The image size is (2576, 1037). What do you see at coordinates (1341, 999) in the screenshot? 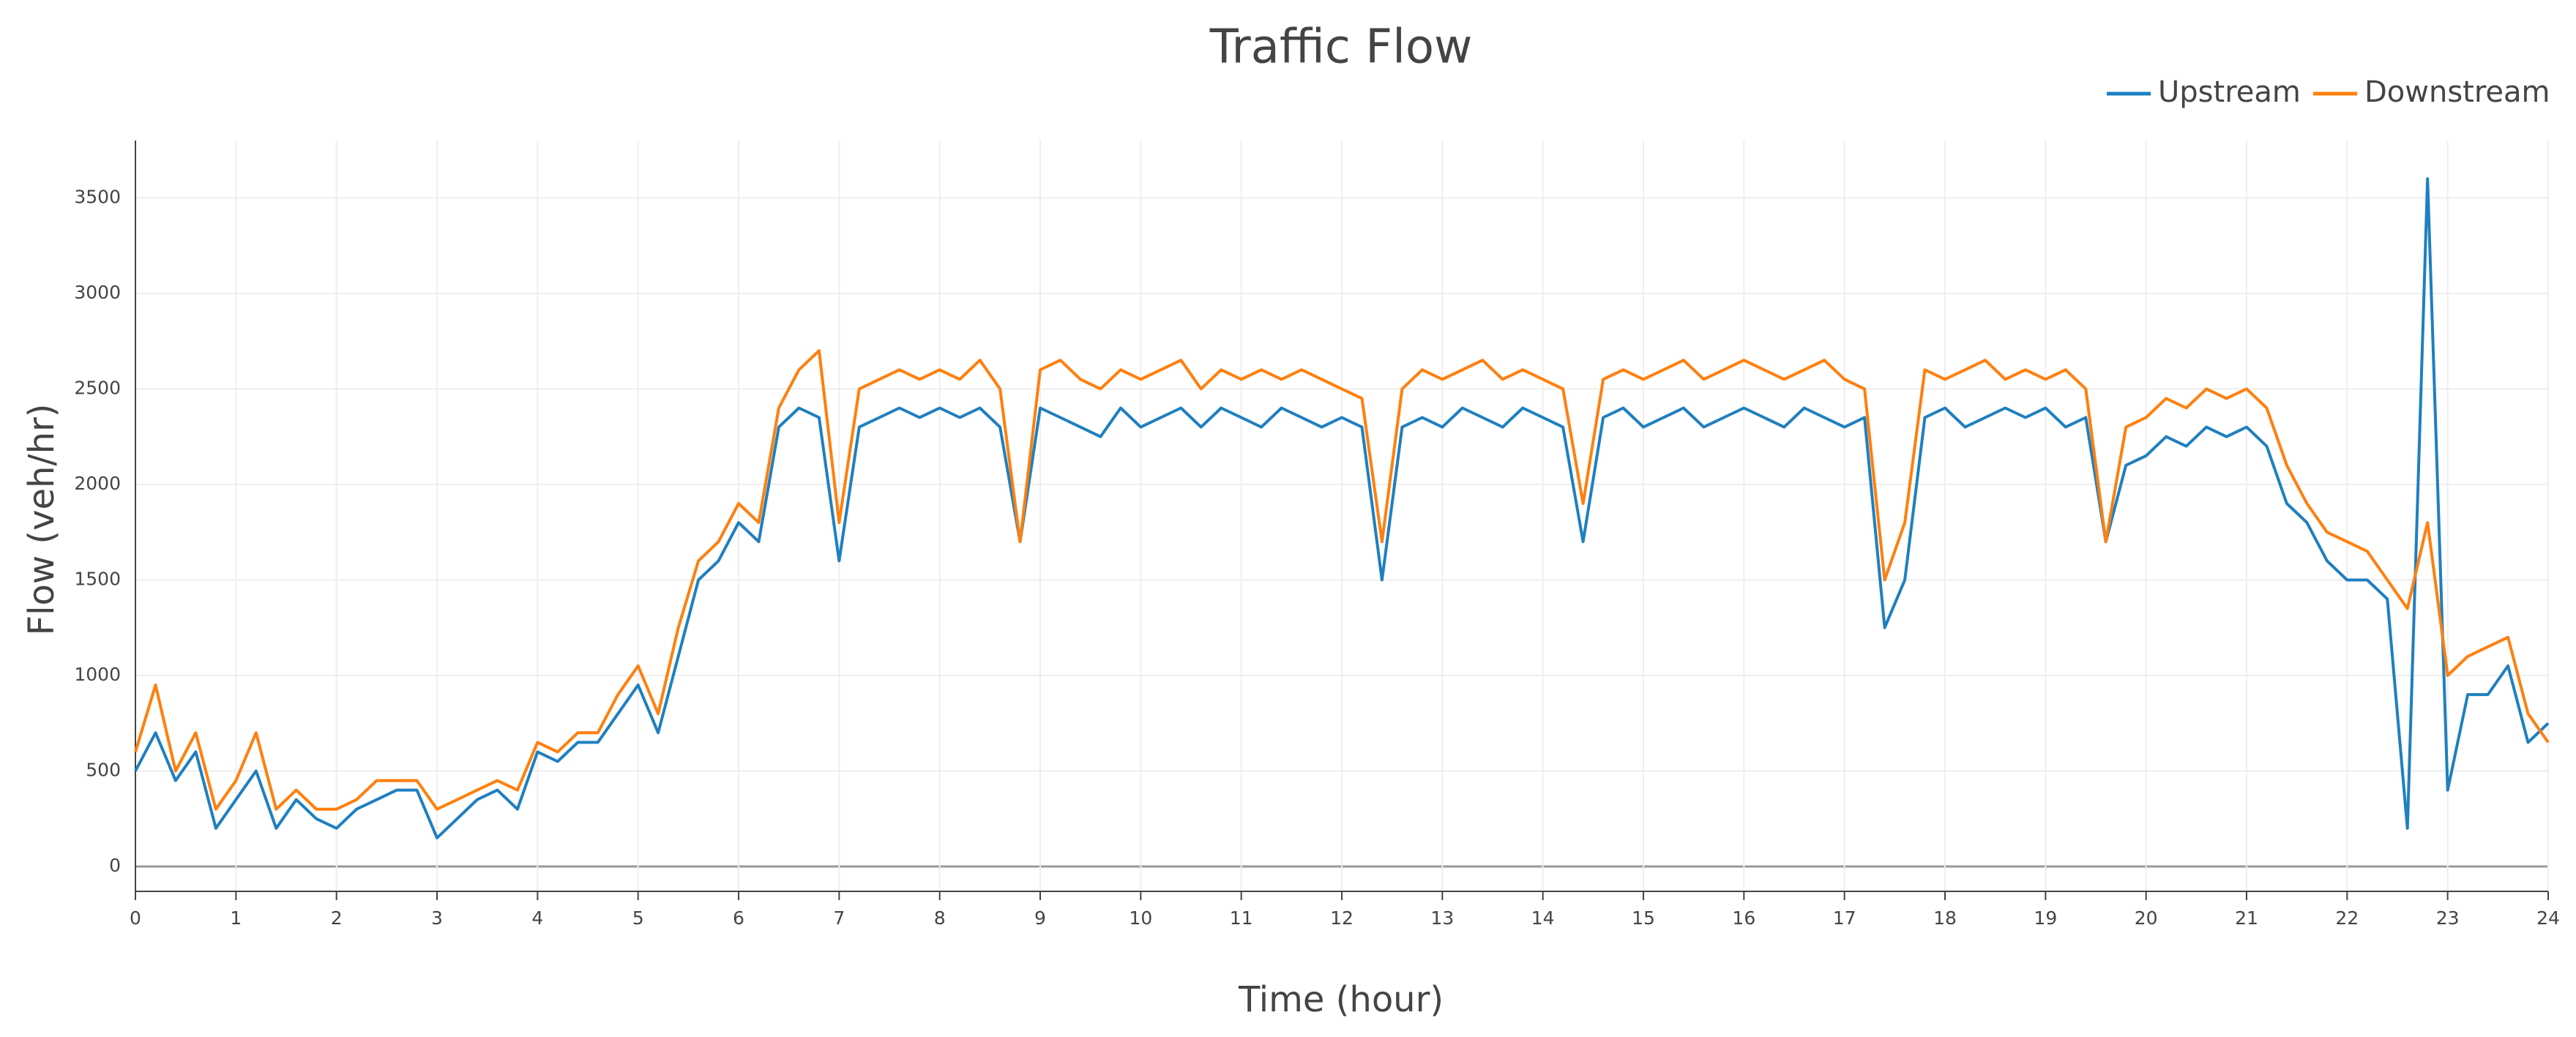
I see `x-axis-title: Time (hour)` at bounding box center [1341, 999].